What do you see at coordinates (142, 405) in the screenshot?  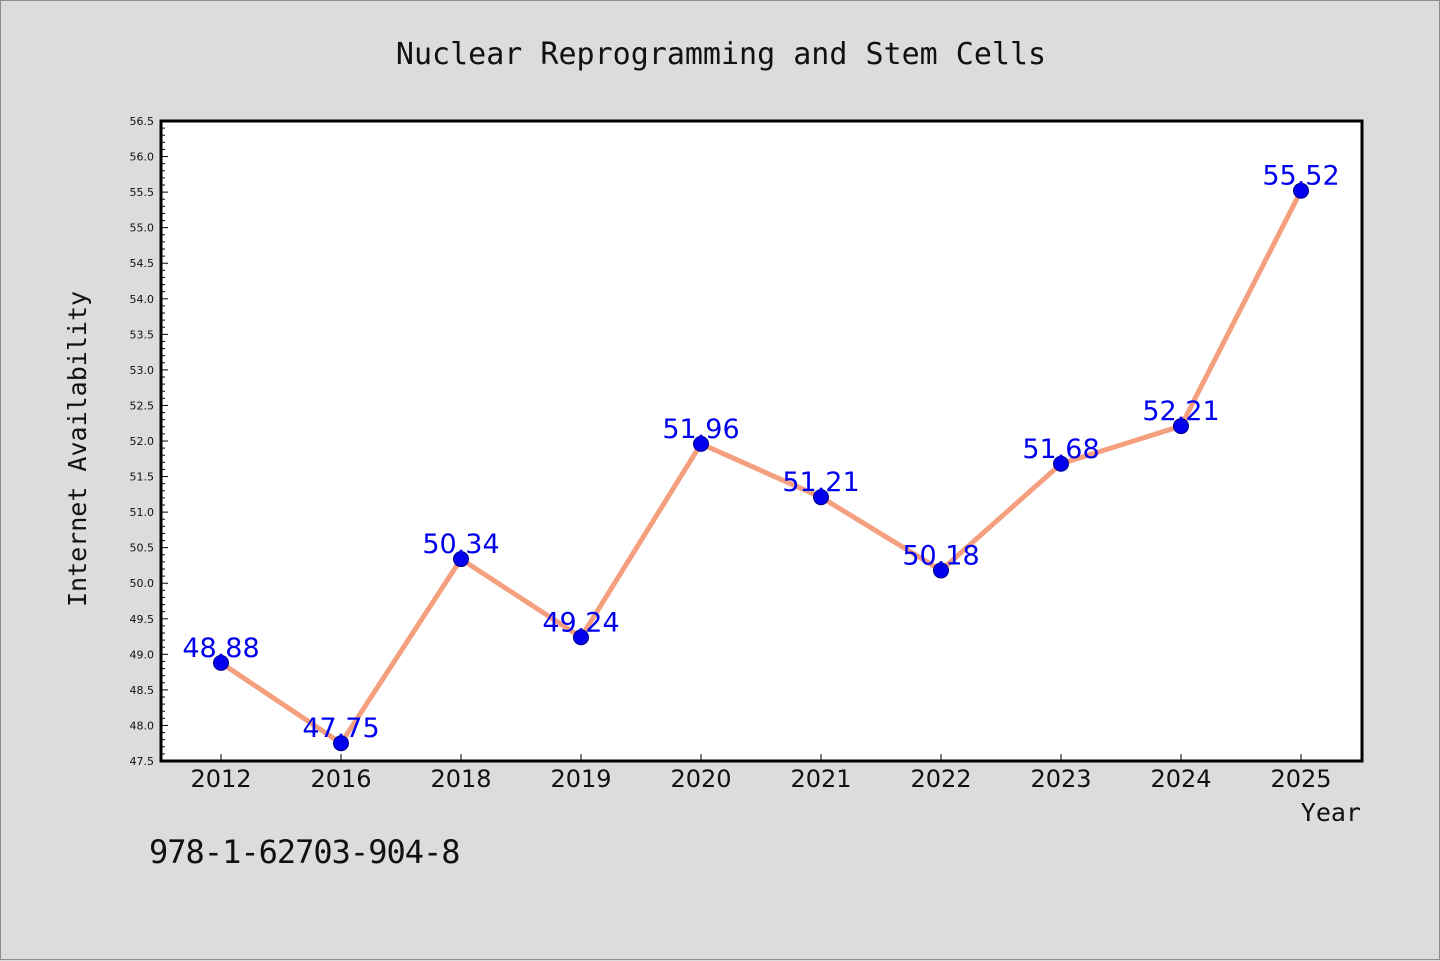 I see `y-tick-label: 52.5` at bounding box center [142, 405].